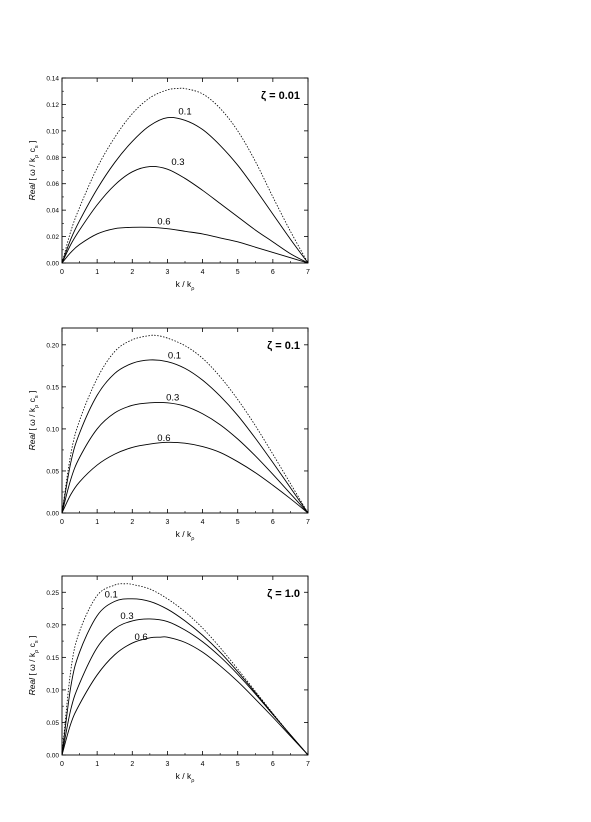 The image size is (591, 822). I want to click on y-tick-label: 0.08, so click(52, 158).